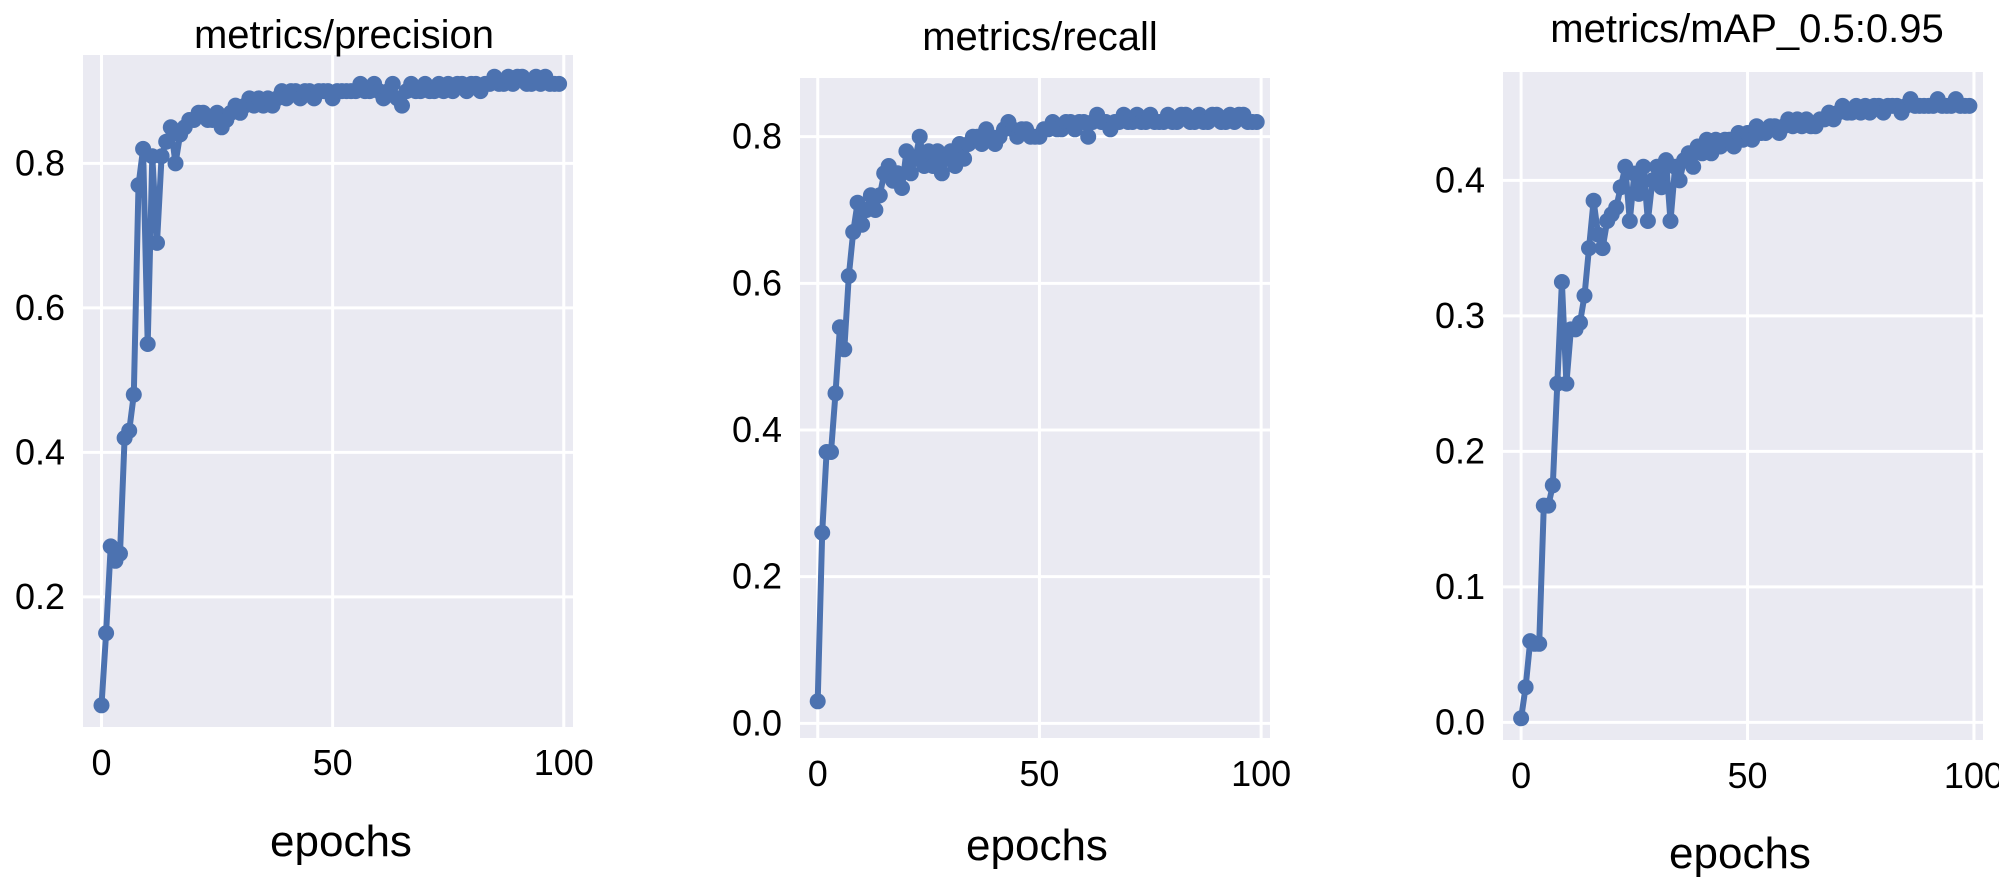 This screenshot has height=882, width=1999. I want to click on chart-title: metrics/precision, so click(344, 35).